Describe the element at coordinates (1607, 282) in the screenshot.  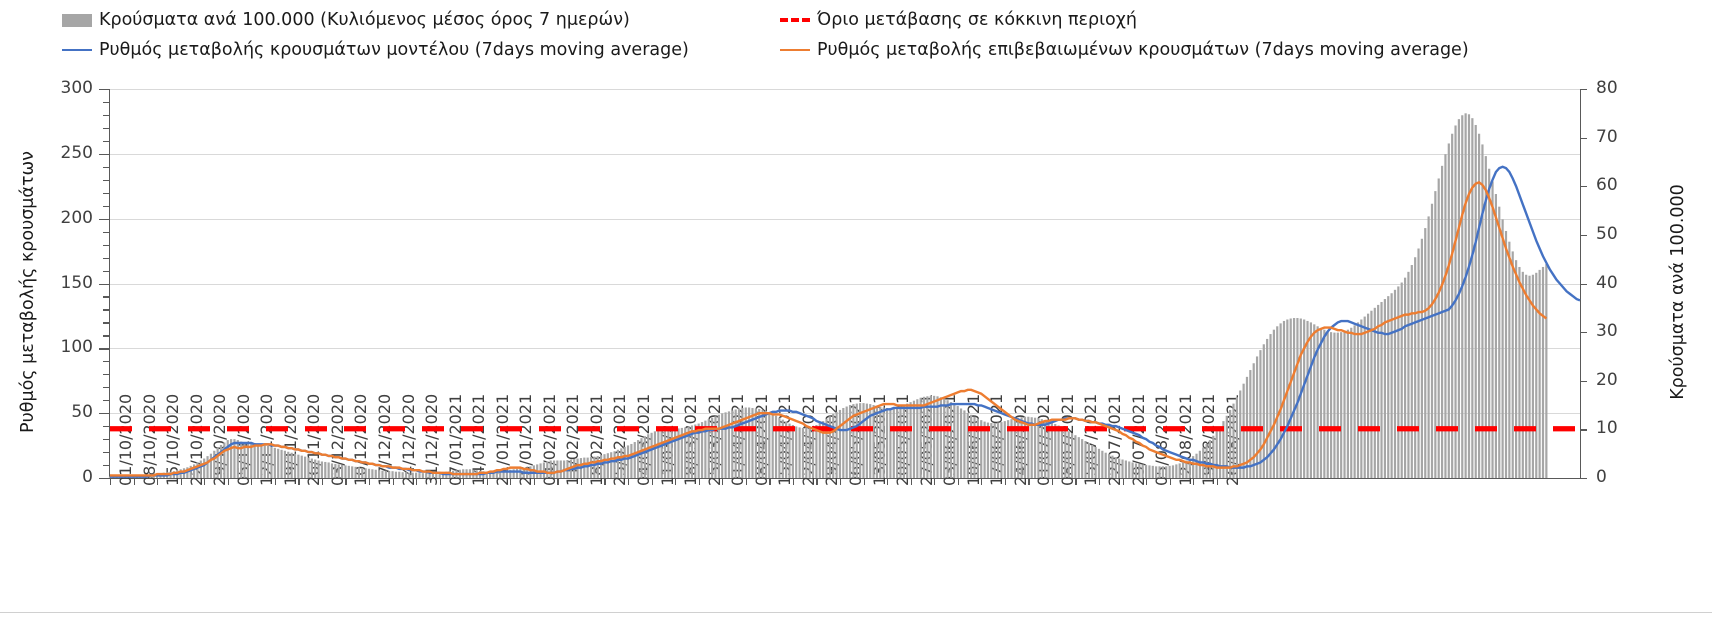
I see `y-tick-label: 40` at that location.